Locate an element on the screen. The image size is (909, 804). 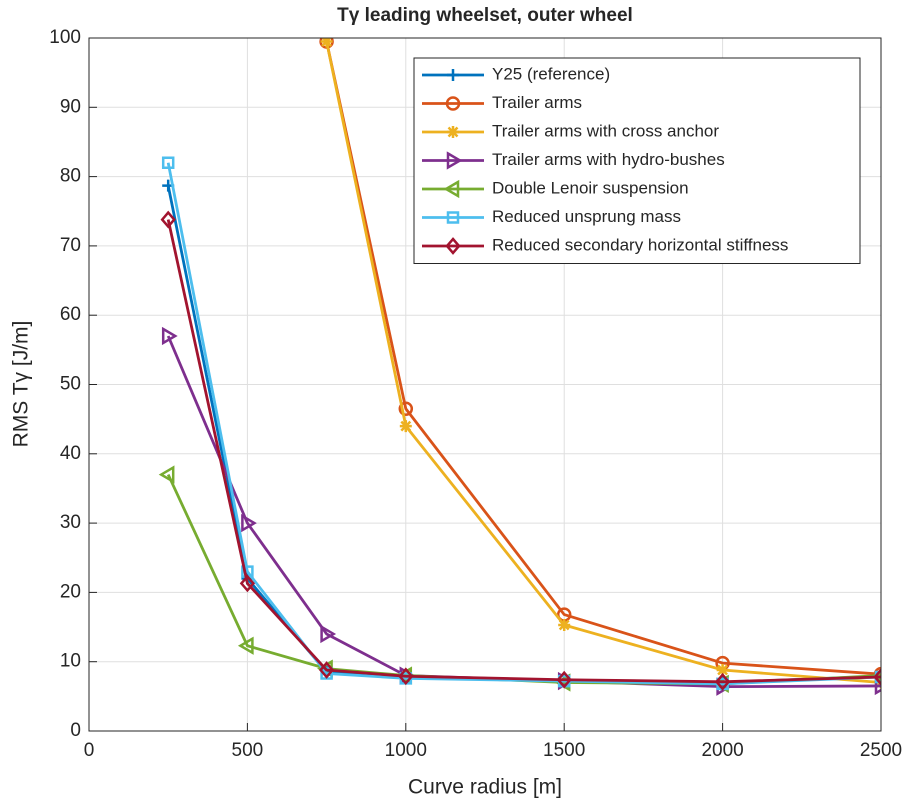
y-tick-label: 0 is located at coordinates (75, 730).